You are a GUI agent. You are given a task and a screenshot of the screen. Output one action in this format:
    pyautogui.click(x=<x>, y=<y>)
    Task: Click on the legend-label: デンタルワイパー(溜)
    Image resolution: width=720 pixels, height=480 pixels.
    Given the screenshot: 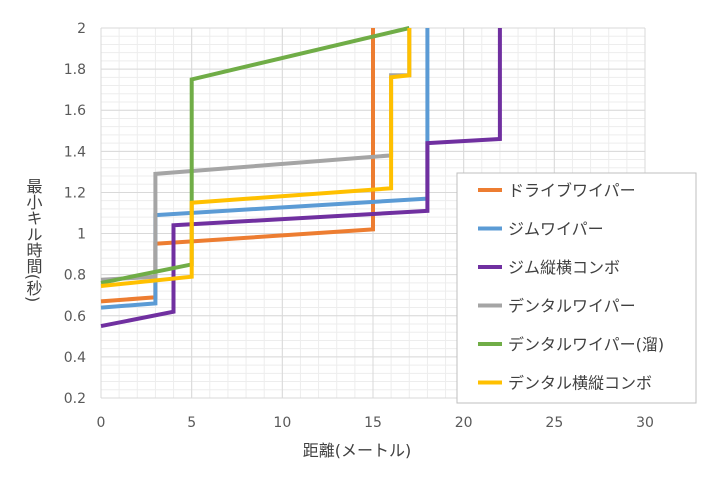 What is the action you would take?
    pyautogui.click(x=586, y=344)
    